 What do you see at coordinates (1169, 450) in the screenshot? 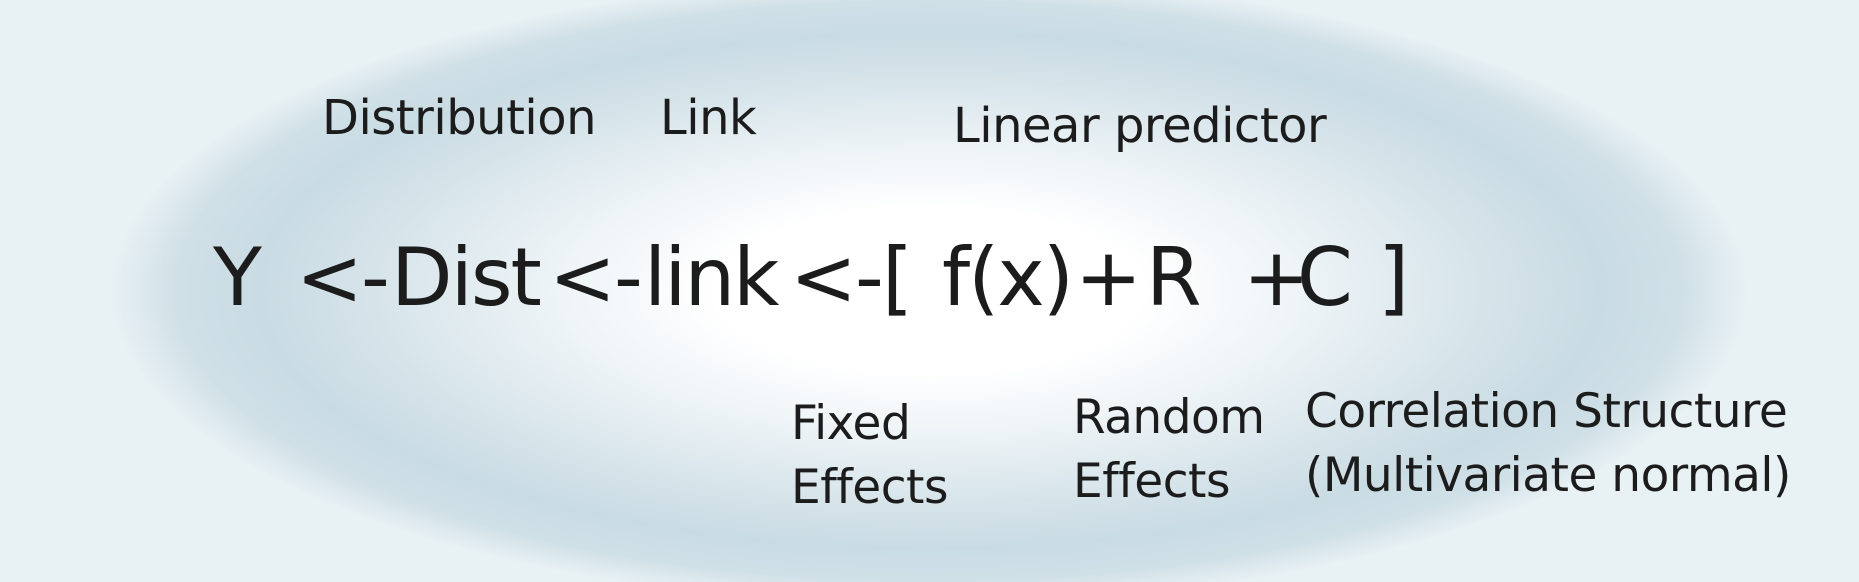
I see `random-effects-label: Random Effects` at bounding box center [1169, 450].